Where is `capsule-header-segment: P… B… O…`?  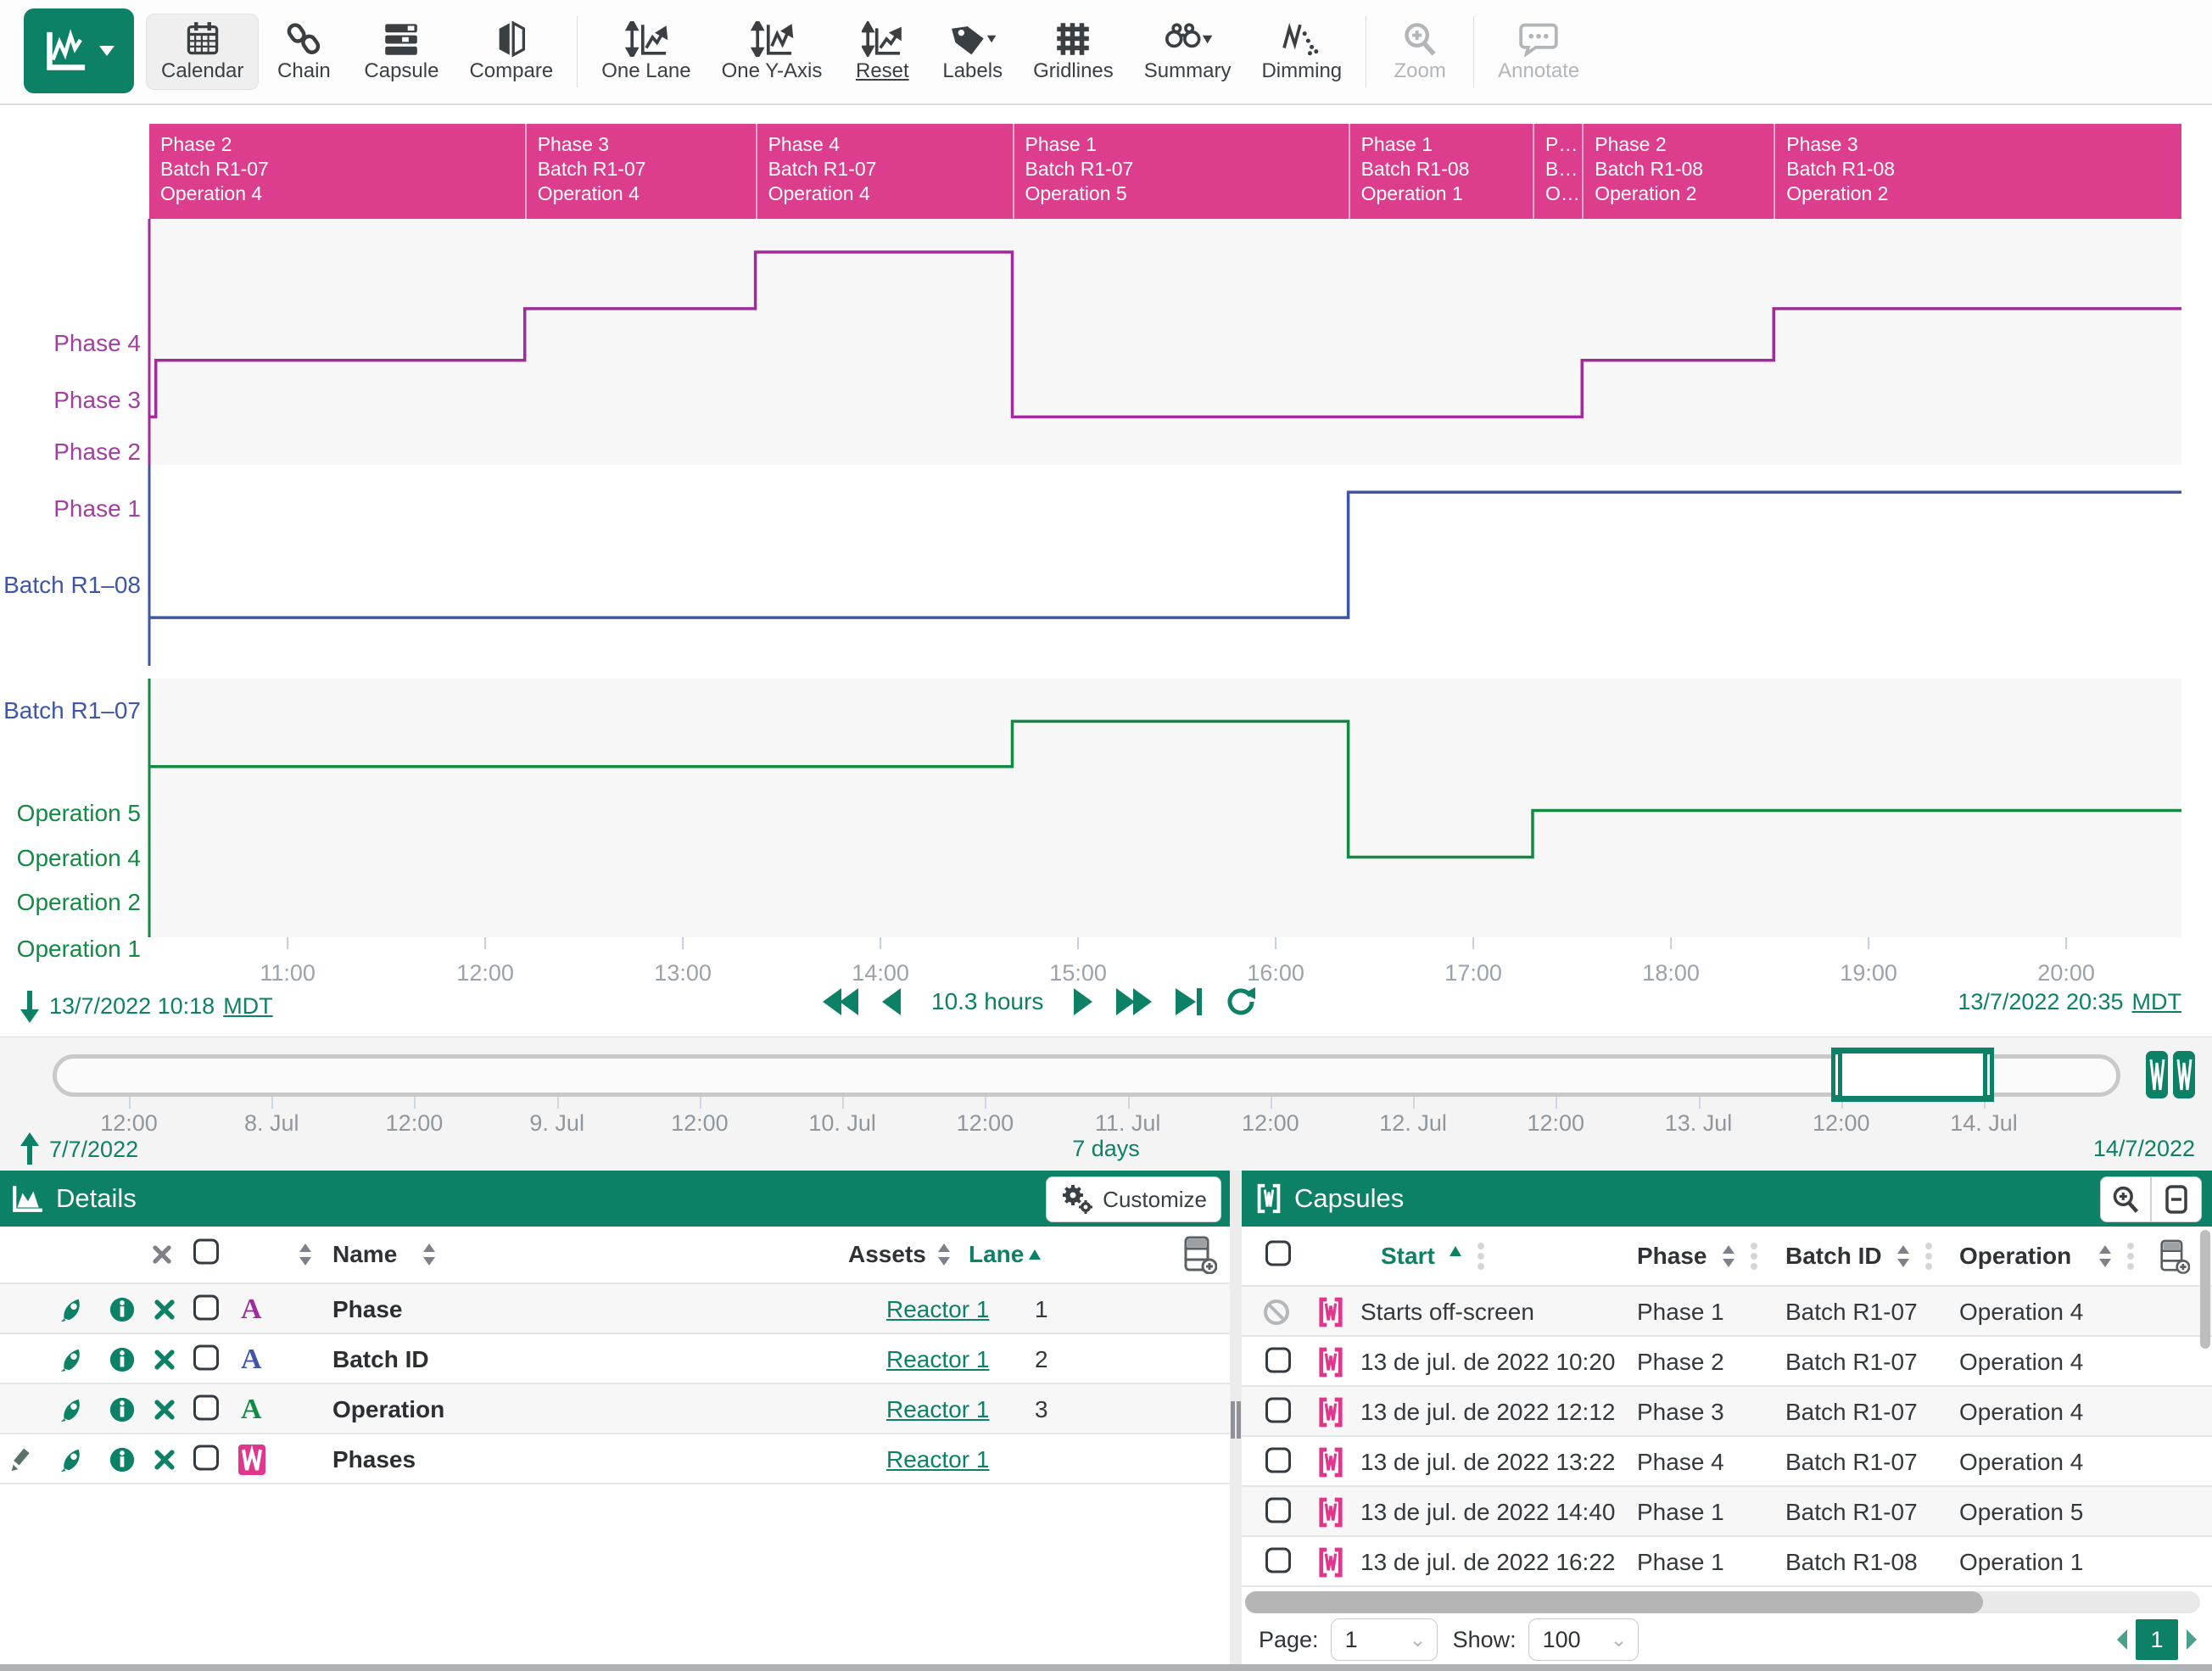 capsule-header-segment: P… B… O… is located at coordinates (1557, 171).